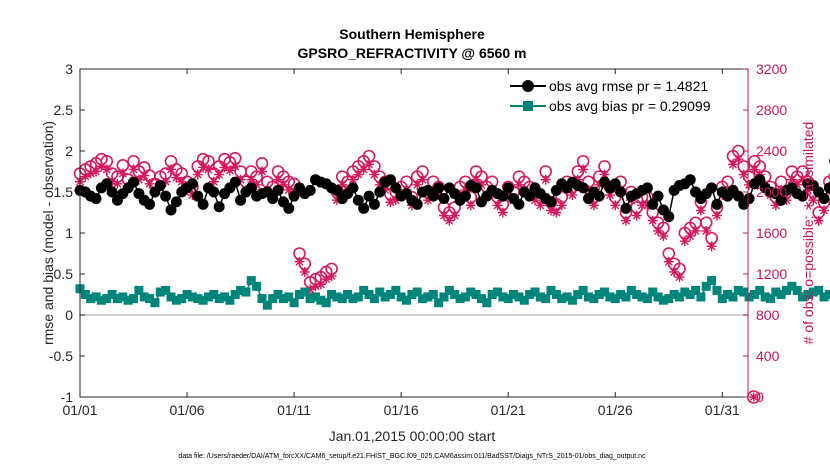  Describe the element at coordinates (67, 397) in the screenshot. I see `y-tick-label: -1` at that location.